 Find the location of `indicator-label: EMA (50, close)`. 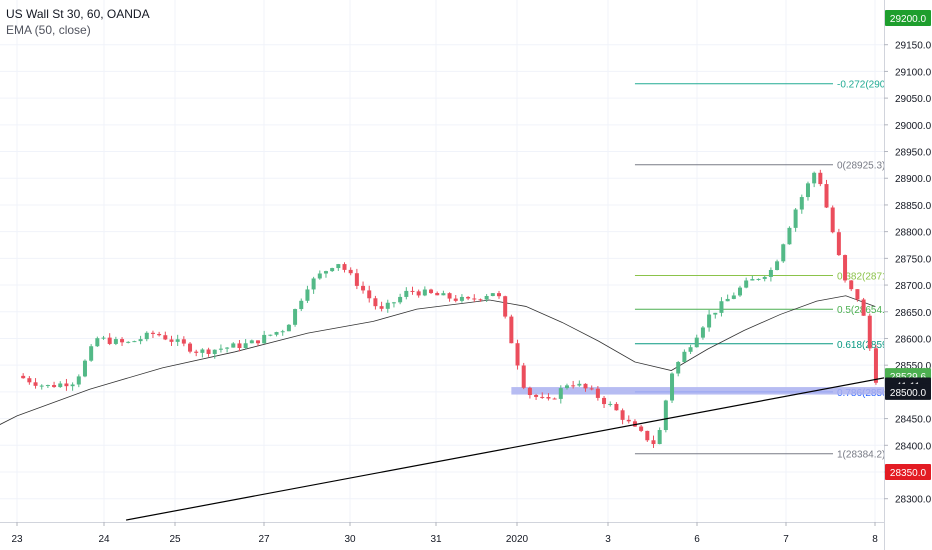

indicator-label: EMA (50, close) is located at coordinates (48, 30).